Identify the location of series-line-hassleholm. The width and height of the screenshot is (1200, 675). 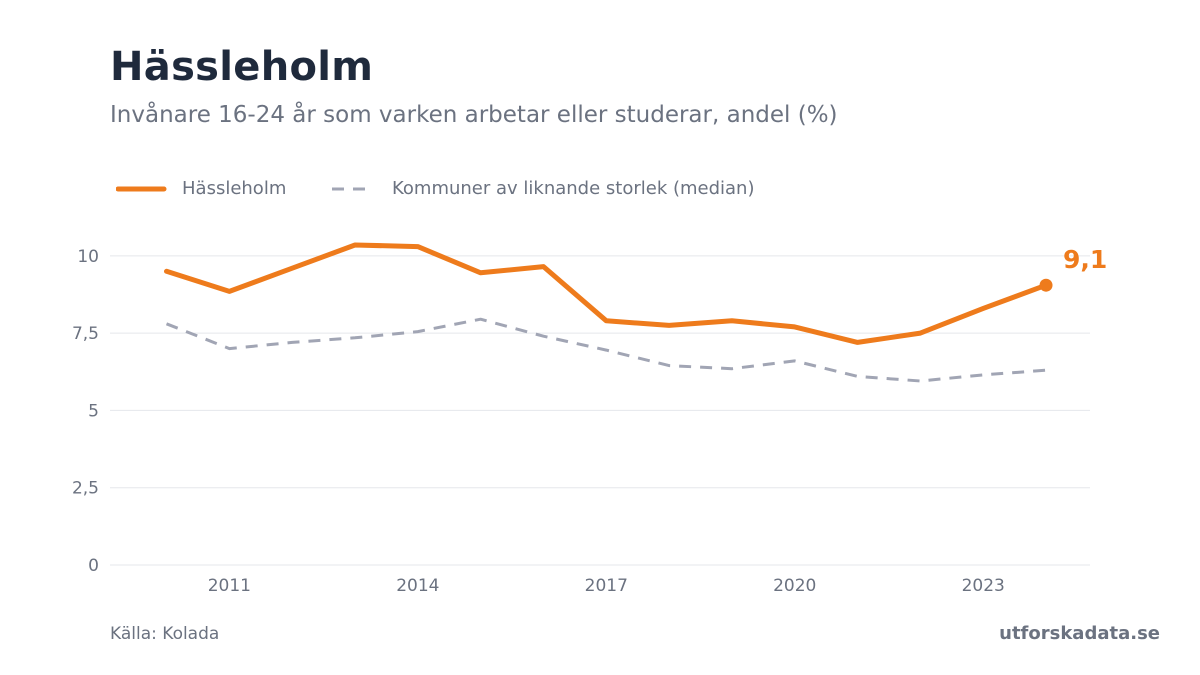
(606, 293).